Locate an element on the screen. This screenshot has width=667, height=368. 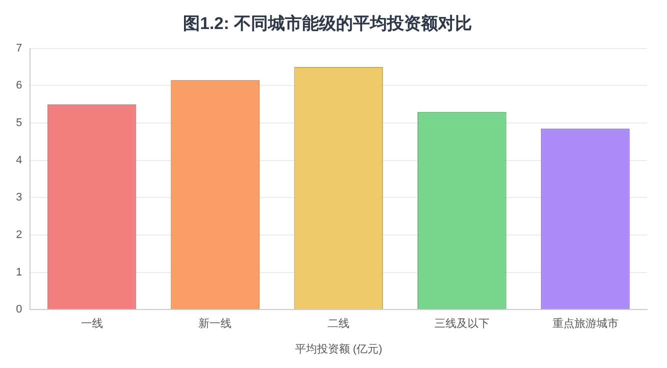
y-tick-label: 0 is located at coordinates (19, 310).